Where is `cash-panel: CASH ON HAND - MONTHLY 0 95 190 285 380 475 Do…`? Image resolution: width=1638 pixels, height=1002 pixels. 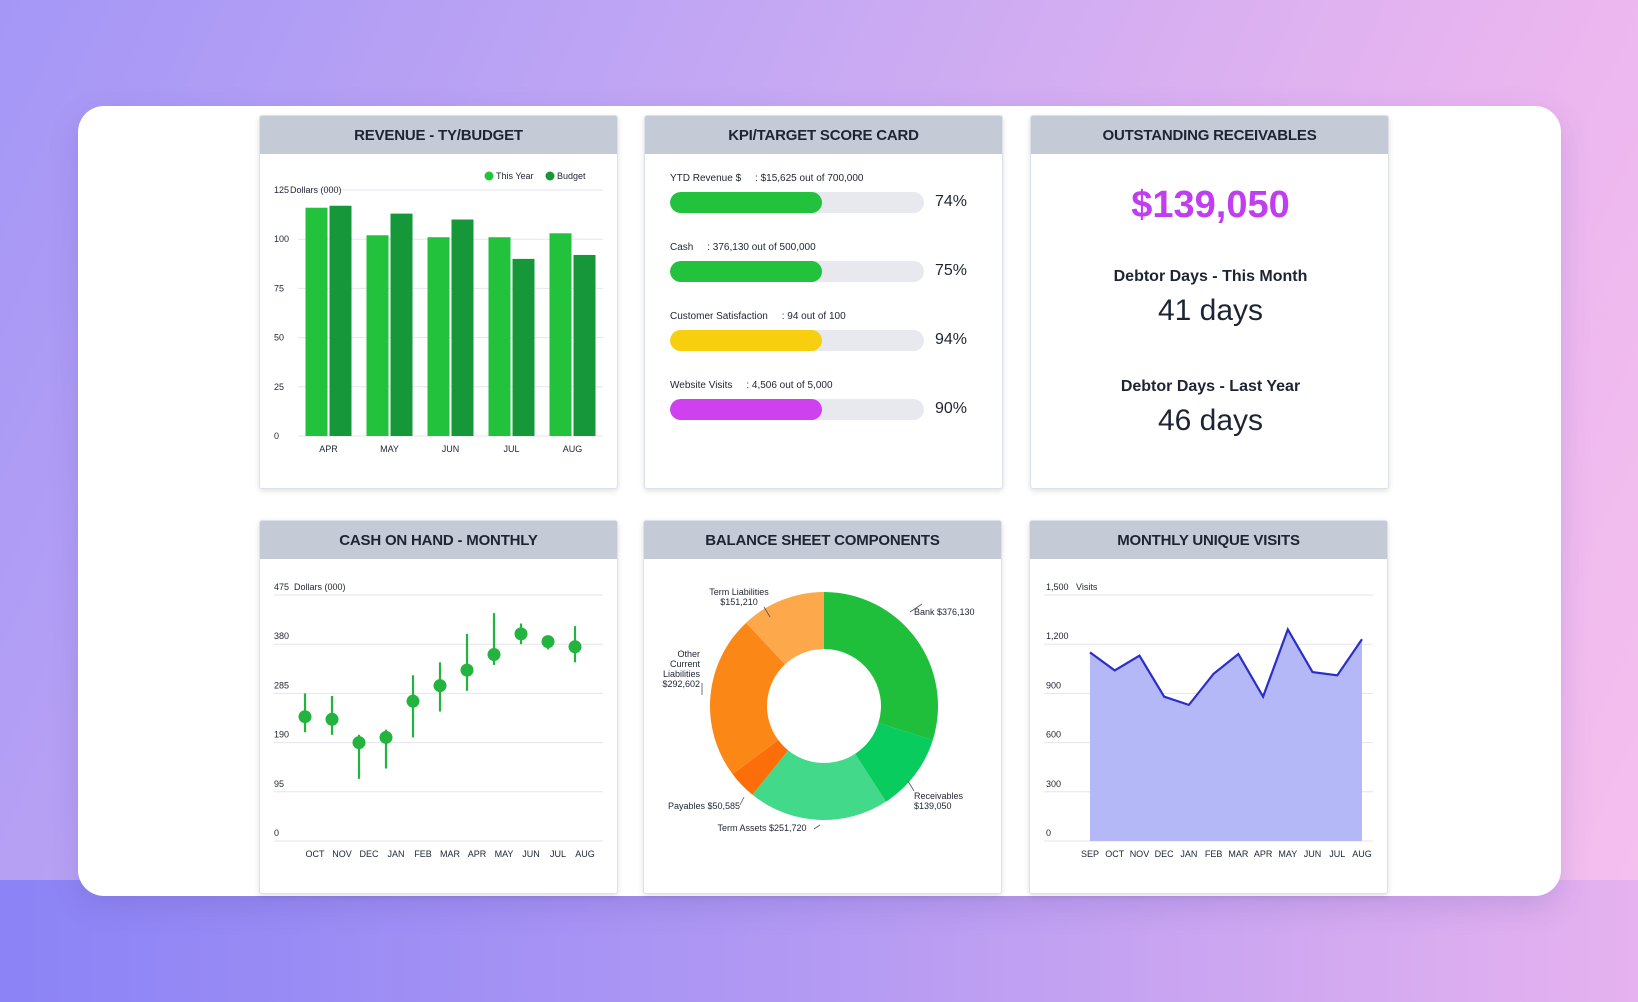 cash-panel: CASH ON HAND - MONTHLY 0 95 190 285 380 475 Do… is located at coordinates (438, 707).